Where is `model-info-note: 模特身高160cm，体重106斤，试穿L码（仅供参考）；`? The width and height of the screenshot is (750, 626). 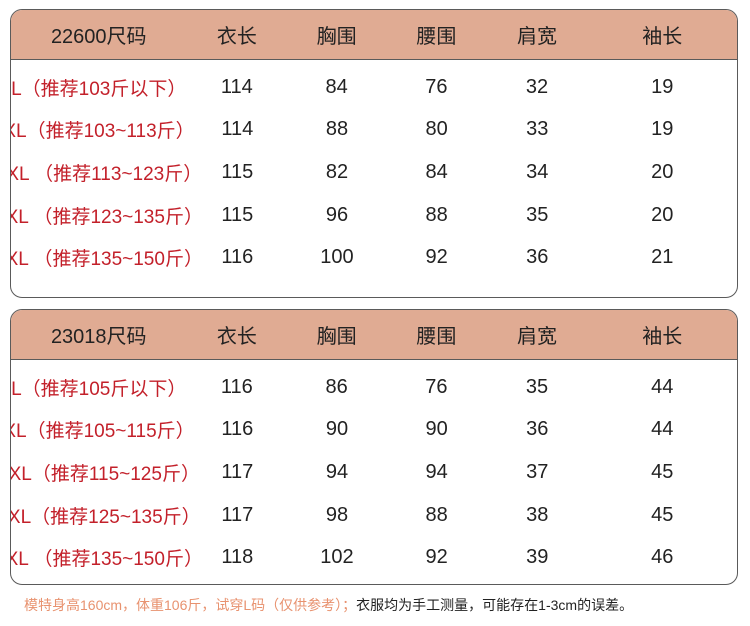 model-info-note: 模特身高160cm，体重106斤，试穿L码（仅供参考）； is located at coordinates (190, 605).